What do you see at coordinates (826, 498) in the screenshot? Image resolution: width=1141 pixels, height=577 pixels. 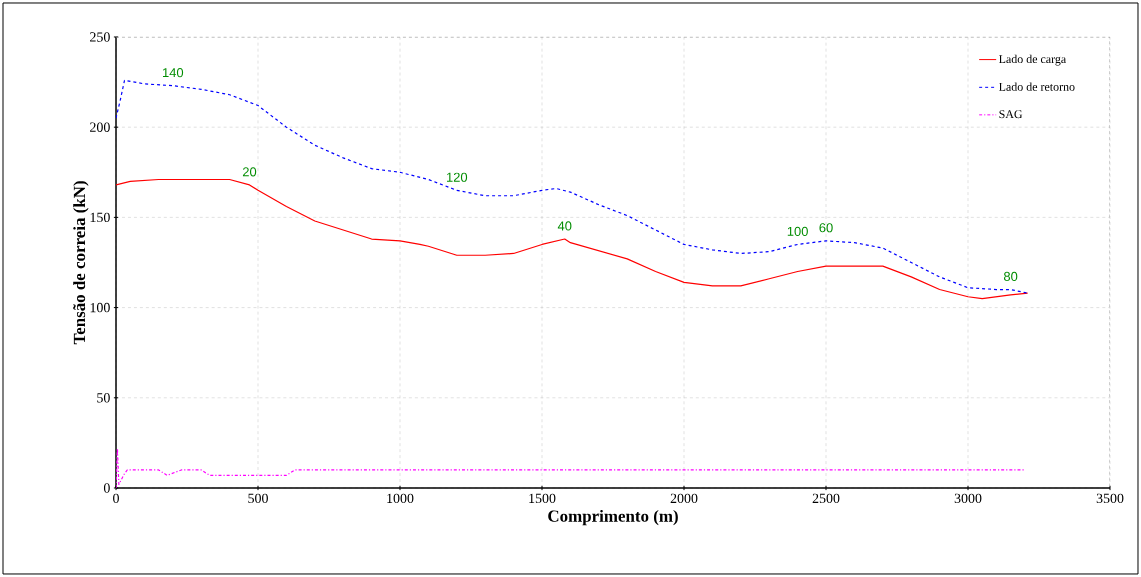 I see `x-tick-label: 2500` at bounding box center [826, 498].